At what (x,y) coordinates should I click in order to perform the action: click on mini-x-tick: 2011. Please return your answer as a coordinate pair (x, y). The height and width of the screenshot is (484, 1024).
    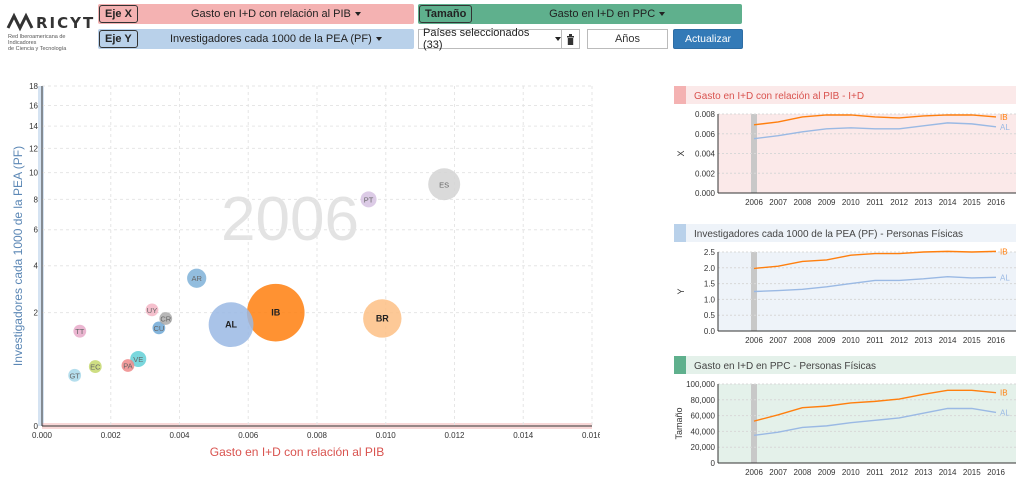
    Looking at the image, I should click on (875, 340).